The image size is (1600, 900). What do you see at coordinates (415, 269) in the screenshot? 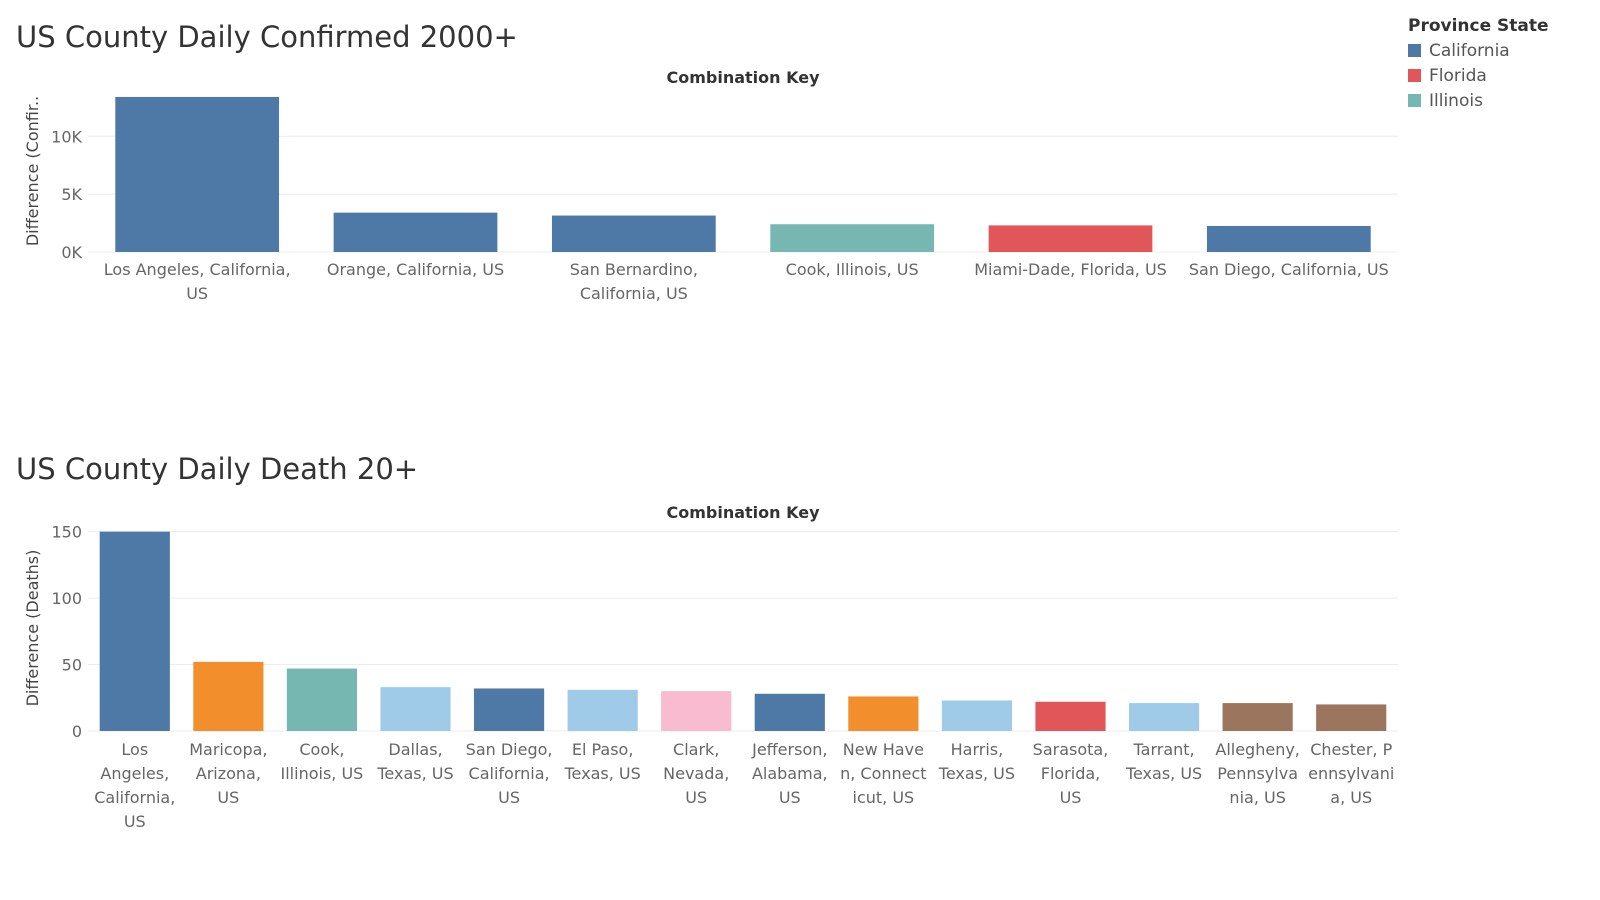
I see `x-category-label: Orange, California, US` at bounding box center [415, 269].